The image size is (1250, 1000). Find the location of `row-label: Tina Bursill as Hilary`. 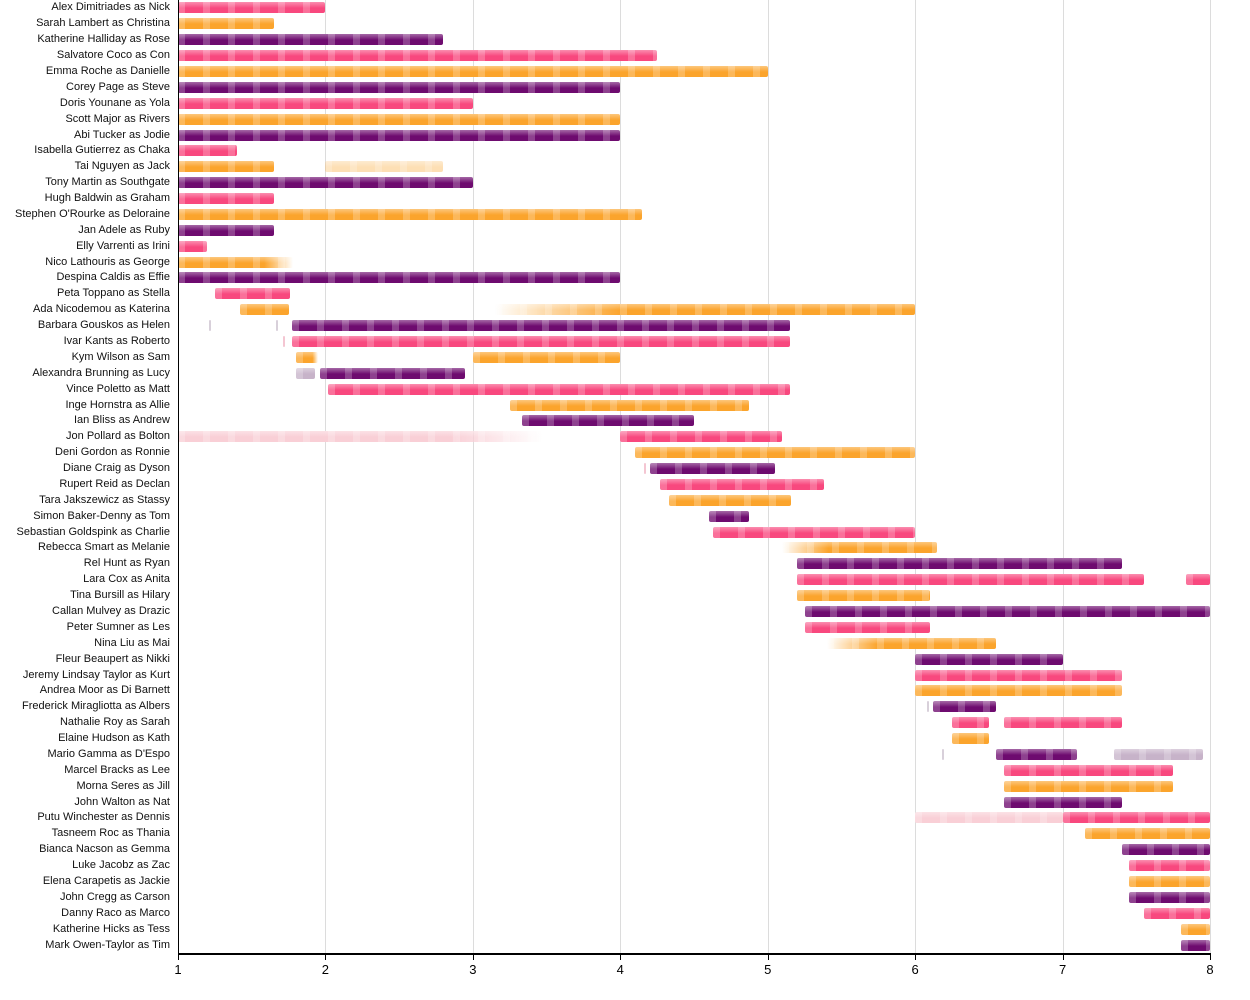

row-label: Tina Bursill as Hilary is located at coordinates (120, 595).